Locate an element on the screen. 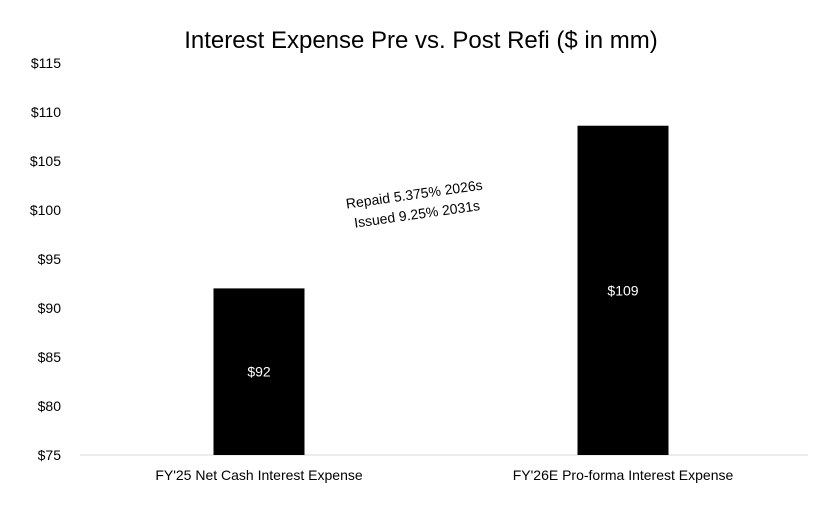 The image size is (836, 505). bar-data-label: $109 is located at coordinates (622, 290).